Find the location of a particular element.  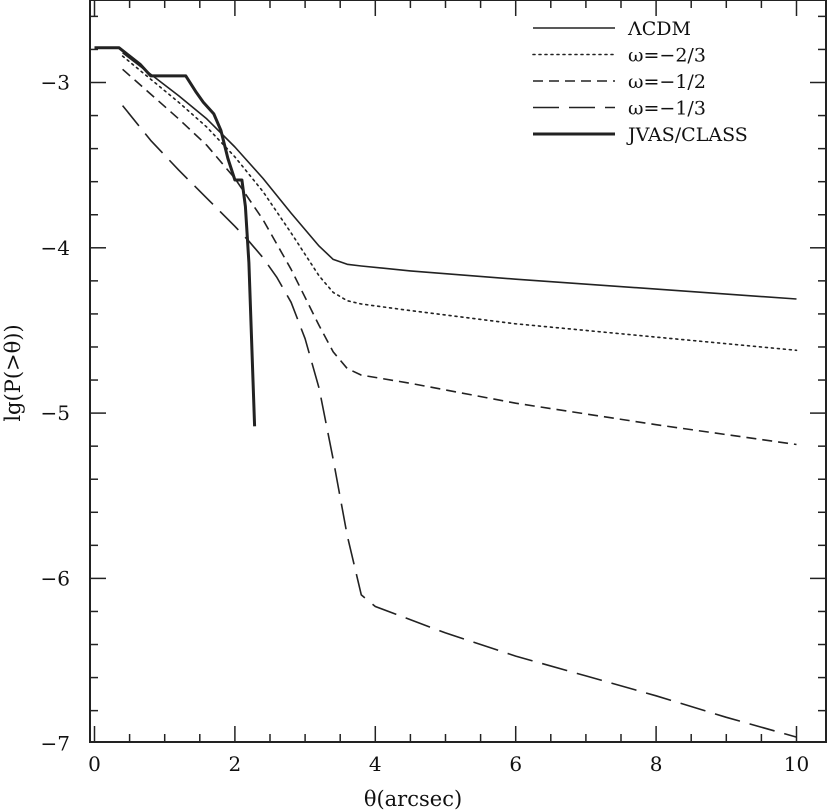

legend: ΛCDM ω=−2/3 ω=−1/2 ω=−1/3 JVAS/CLASS is located at coordinates (640, 82).